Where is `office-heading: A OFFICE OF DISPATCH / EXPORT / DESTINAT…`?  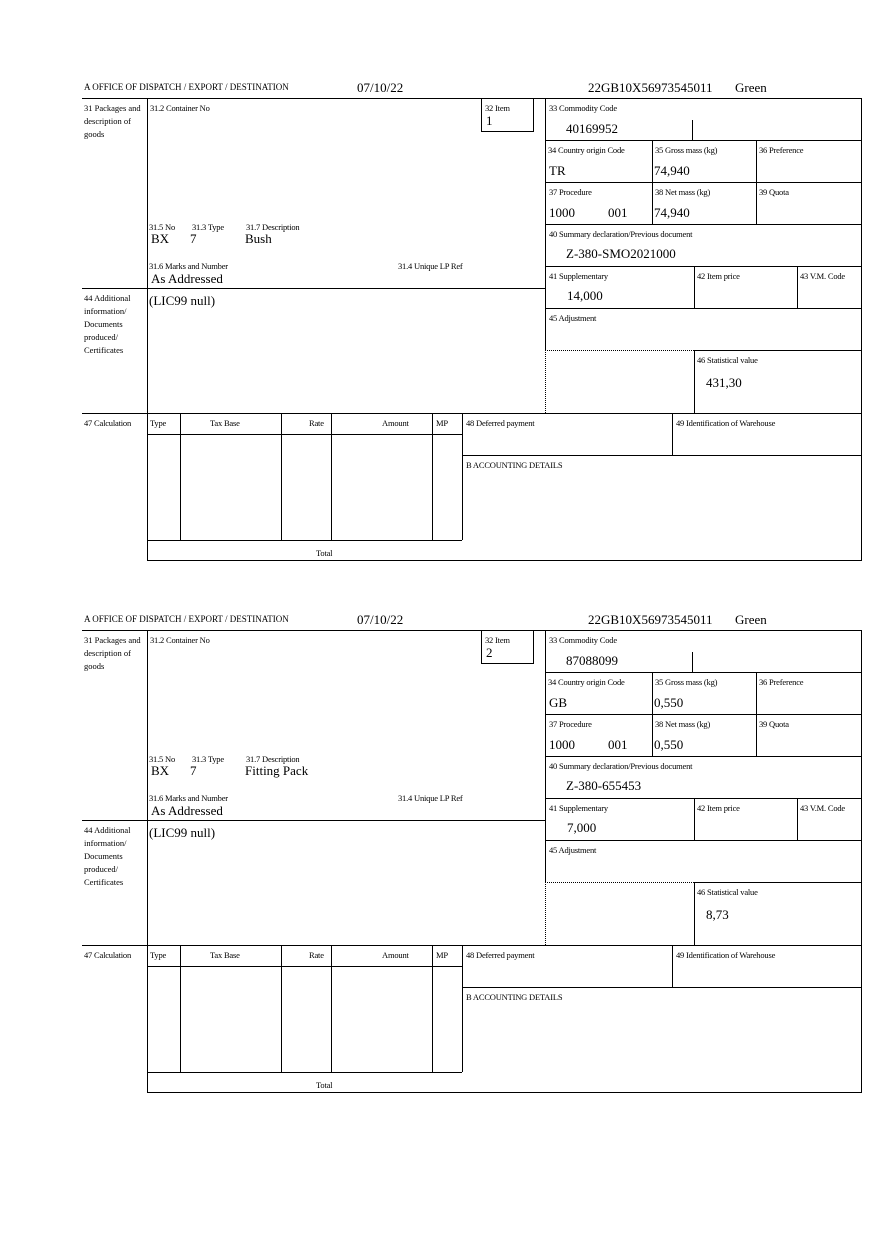 office-heading: A OFFICE OF DISPATCH / EXPORT / DESTINAT… is located at coordinates (186, 619).